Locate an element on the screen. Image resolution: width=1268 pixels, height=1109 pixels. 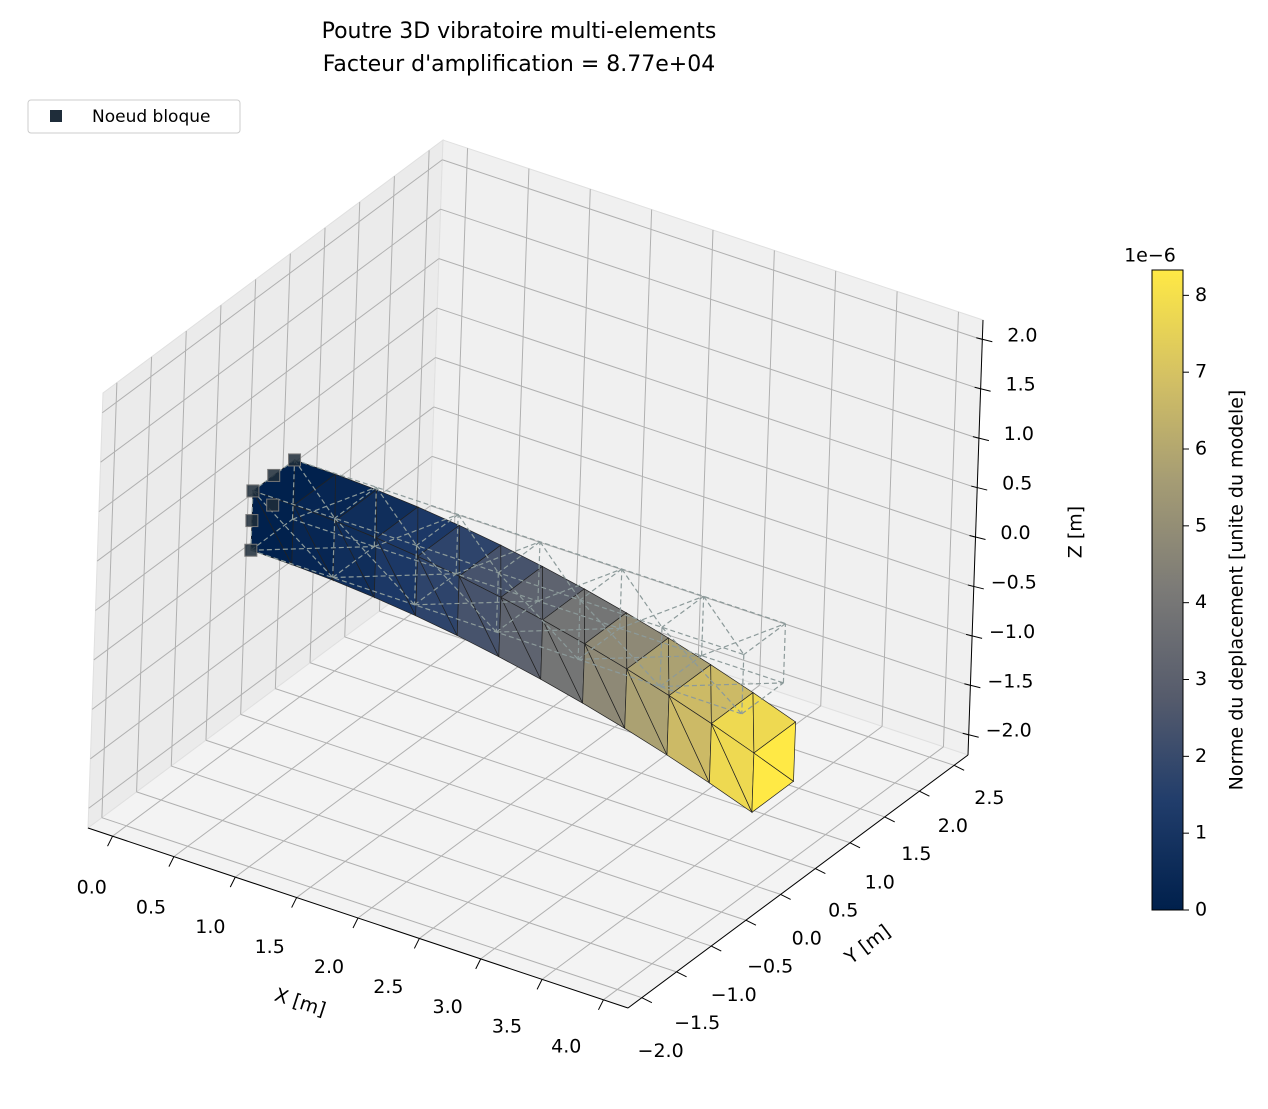
z-tick-label: 0.5 is located at coordinates (1017, 484).